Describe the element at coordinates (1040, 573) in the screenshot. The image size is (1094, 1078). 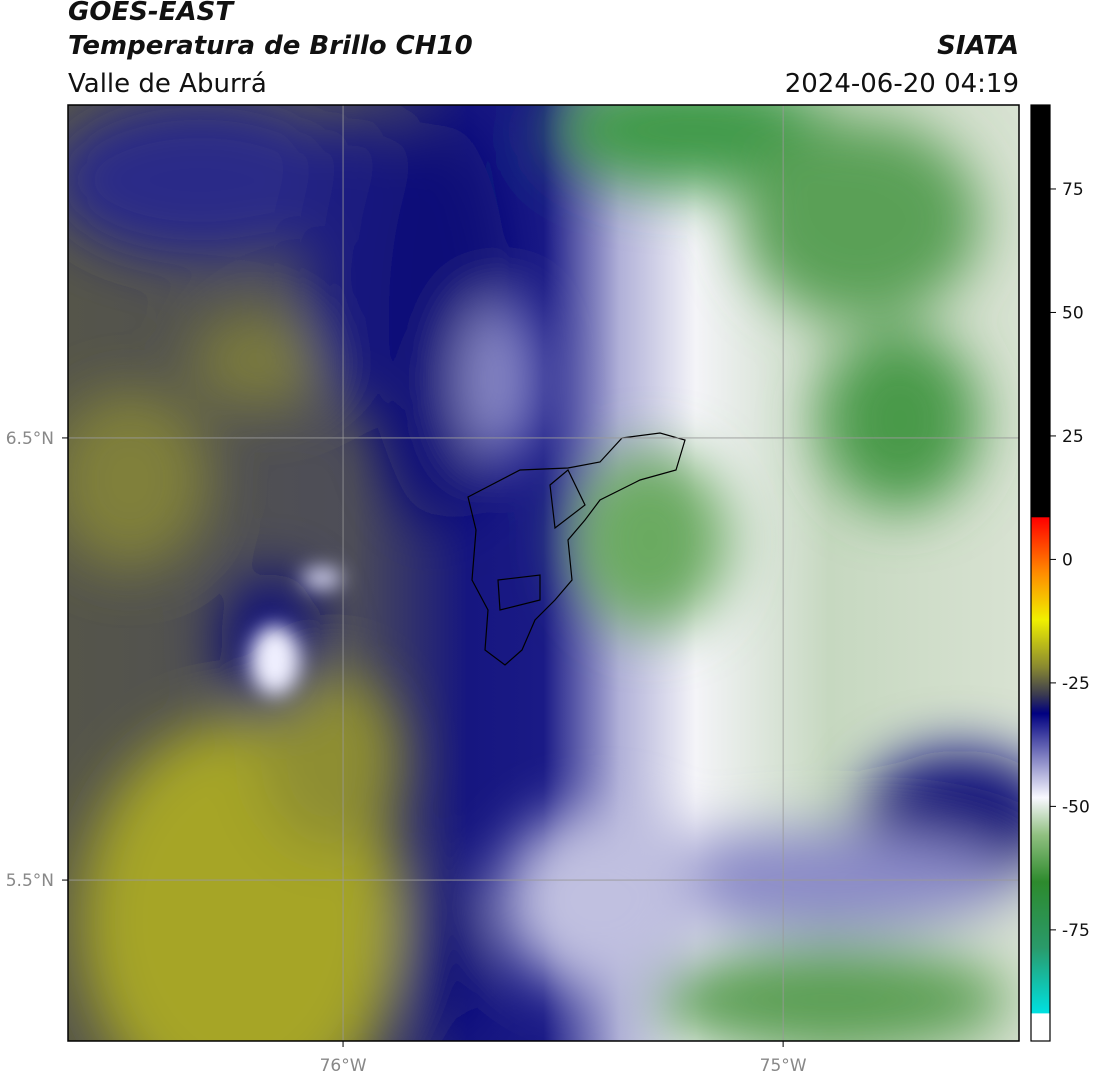
I see `colorbar` at that location.